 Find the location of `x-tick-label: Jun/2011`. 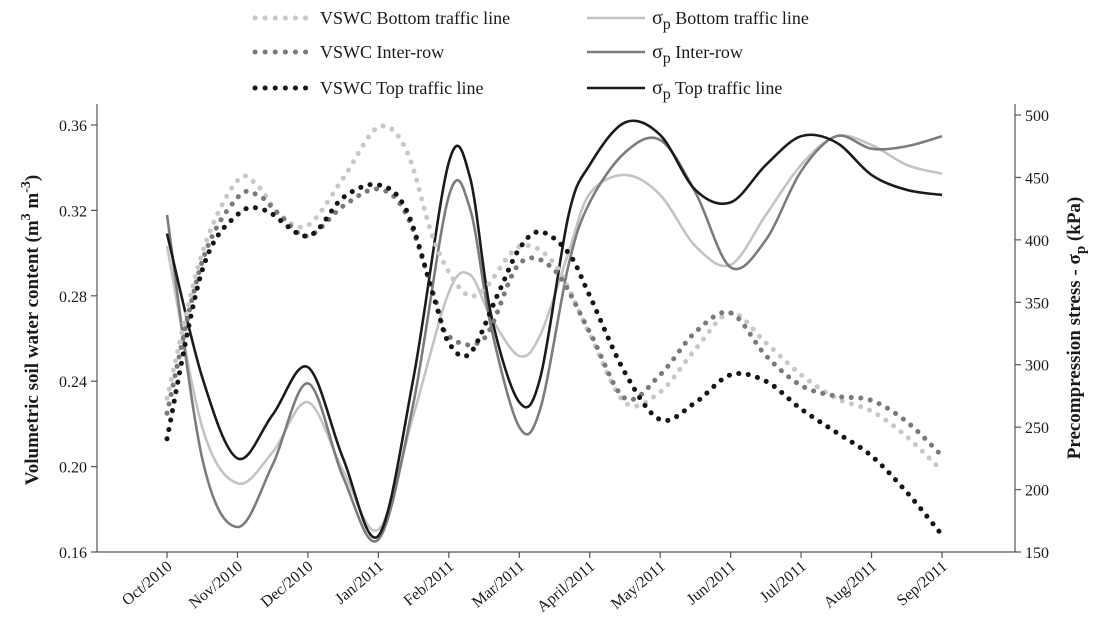

x-tick-label: Jun/2011 is located at coordinates (711, 583).